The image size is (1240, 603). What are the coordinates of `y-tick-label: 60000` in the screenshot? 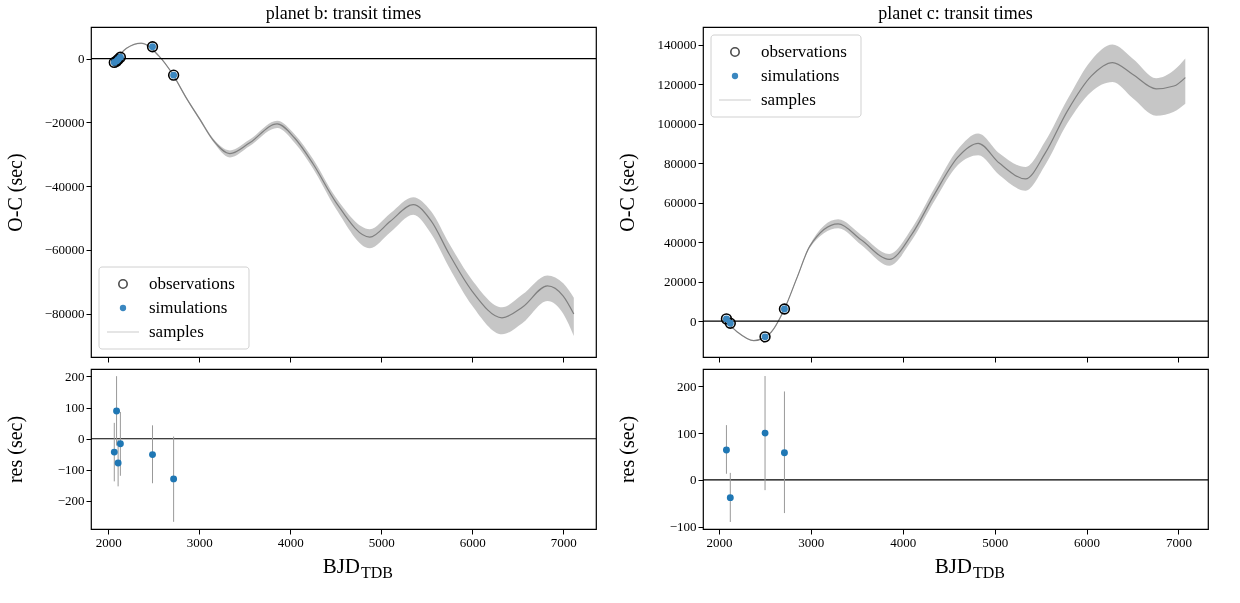 It's located at (680, 203).